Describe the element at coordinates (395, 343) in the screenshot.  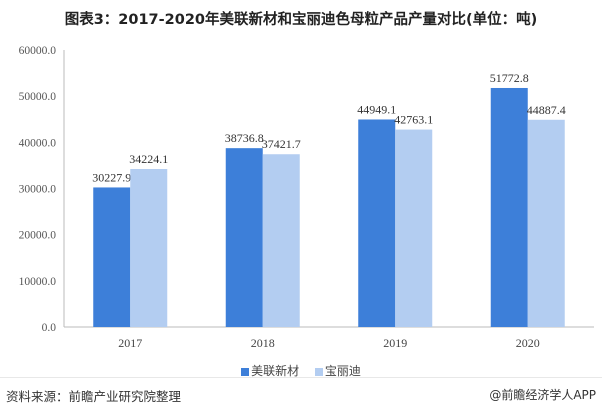
I see `x-tick-label: 2019` at that location.